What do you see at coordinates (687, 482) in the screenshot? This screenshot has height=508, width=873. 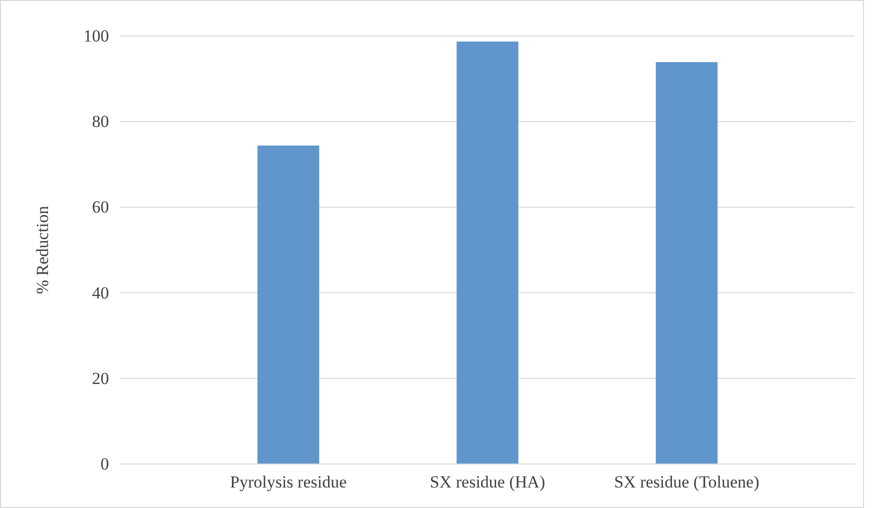 I see `x-tick-label: SX residue (Toluene)` at bounding box center [687, 482].